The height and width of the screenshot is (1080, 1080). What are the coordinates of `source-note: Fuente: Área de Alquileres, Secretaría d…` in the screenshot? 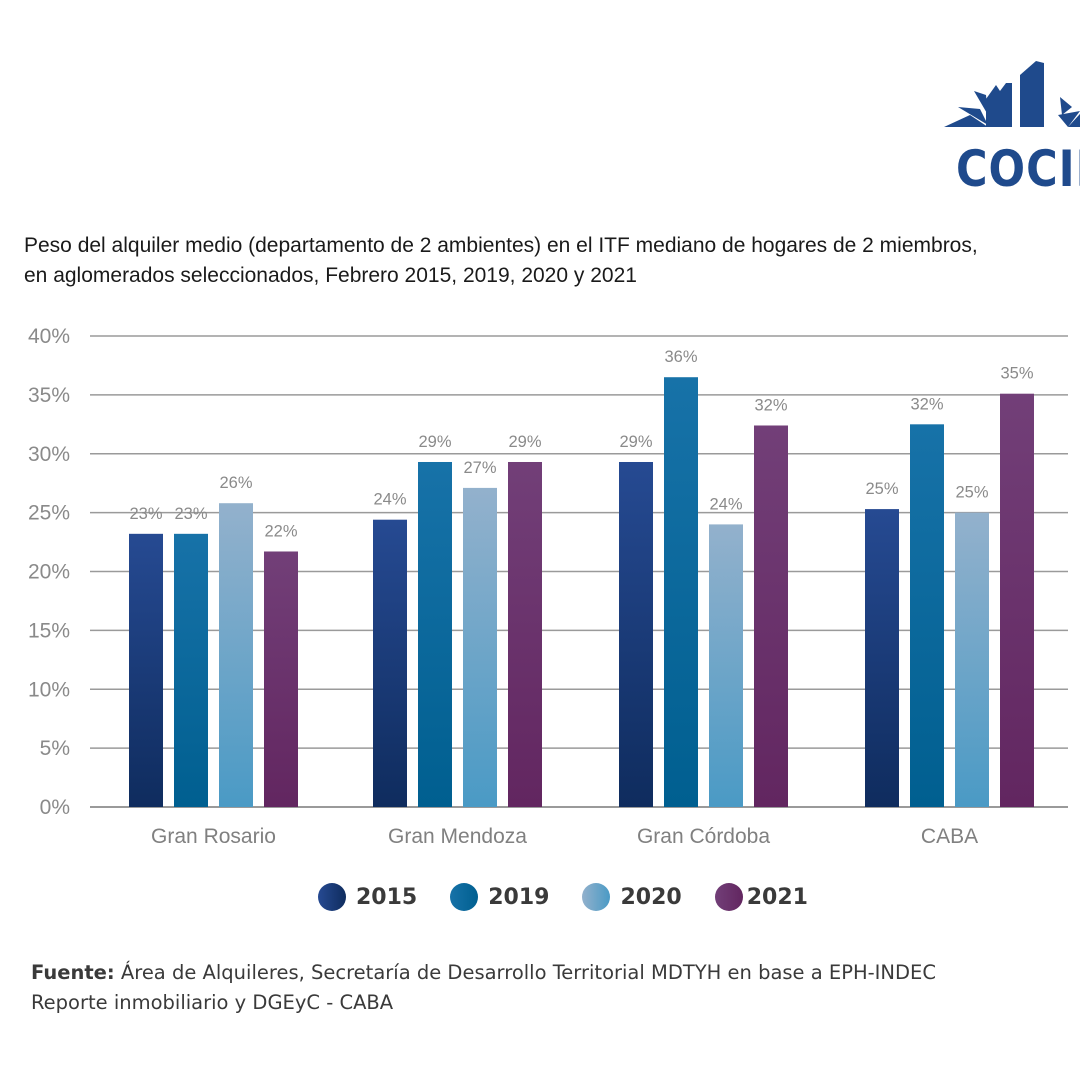 It's located at (483, 988).